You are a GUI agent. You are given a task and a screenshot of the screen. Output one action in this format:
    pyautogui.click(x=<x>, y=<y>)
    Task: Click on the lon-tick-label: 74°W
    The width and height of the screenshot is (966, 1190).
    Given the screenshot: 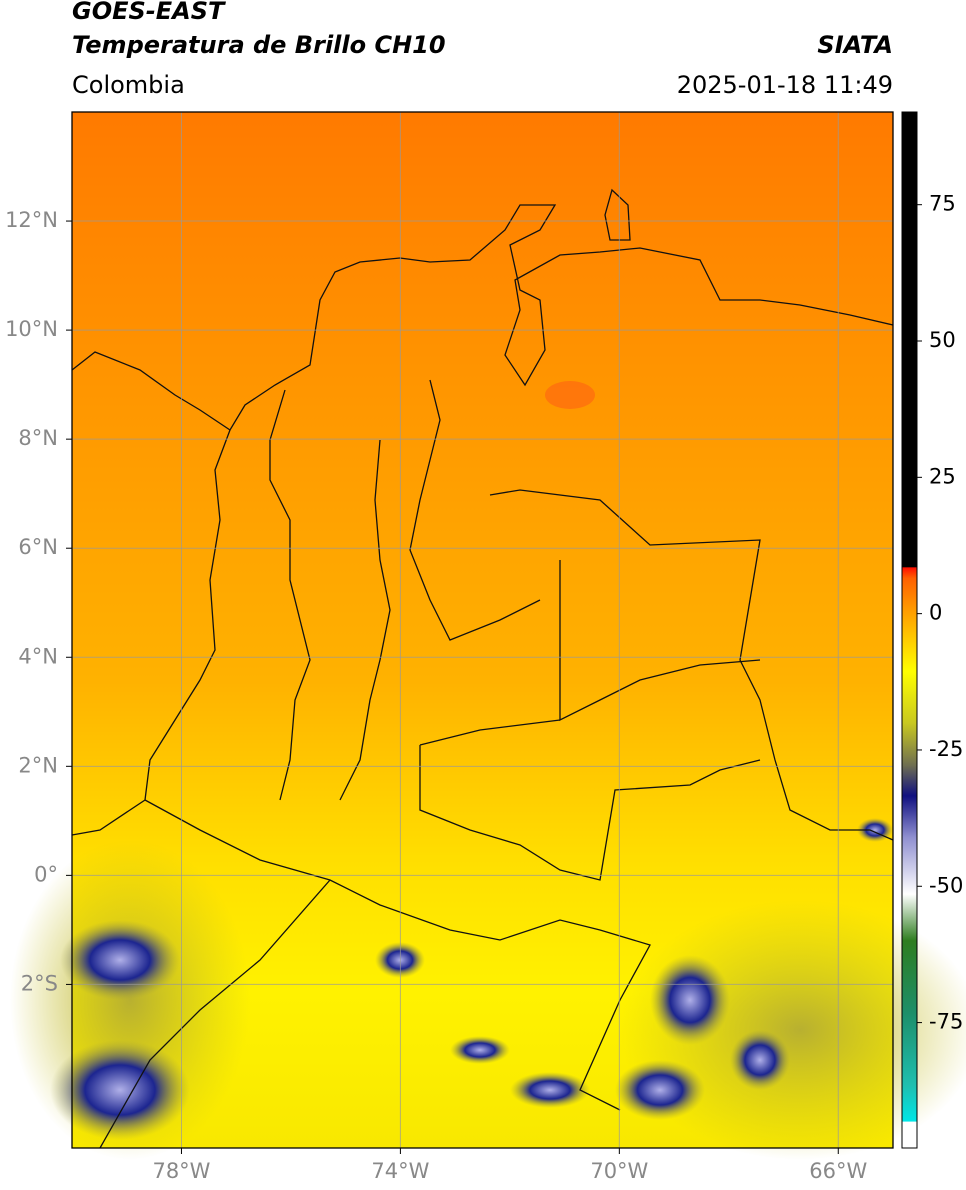 What is the action you would take?
    pyautogui.click(x=400, y=1171)
    